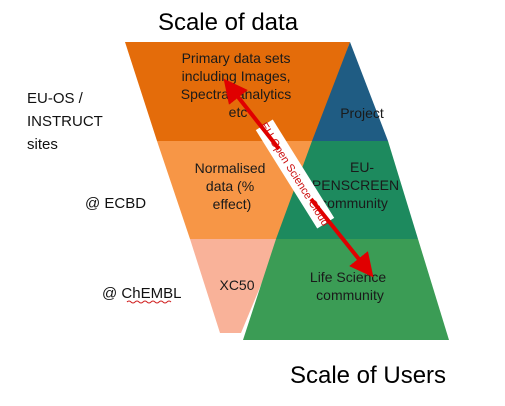 The height and width of the screenshot is (406, 505). I want to click on side-label-eu-os: EU-OS / INSTRUCT sites, so click(67, 121).